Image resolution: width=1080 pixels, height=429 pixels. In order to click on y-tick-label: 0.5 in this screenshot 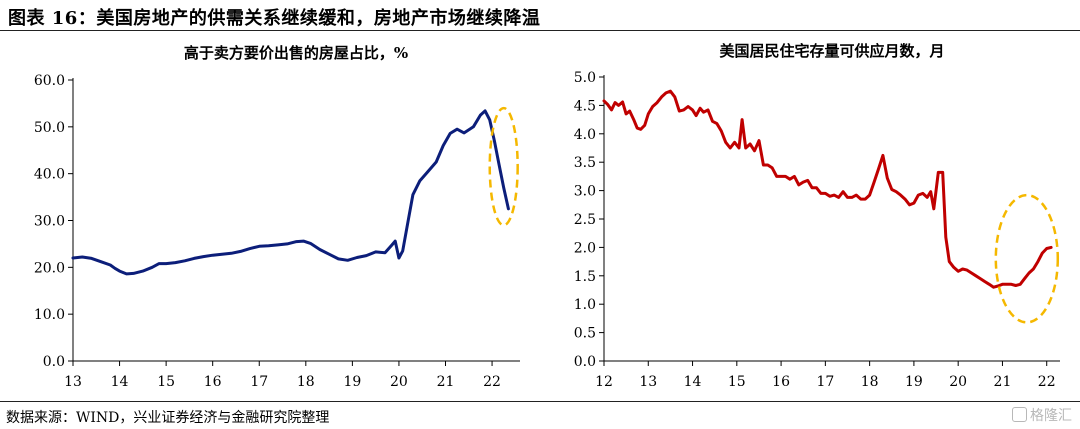, I will do `click(585, 334)`.